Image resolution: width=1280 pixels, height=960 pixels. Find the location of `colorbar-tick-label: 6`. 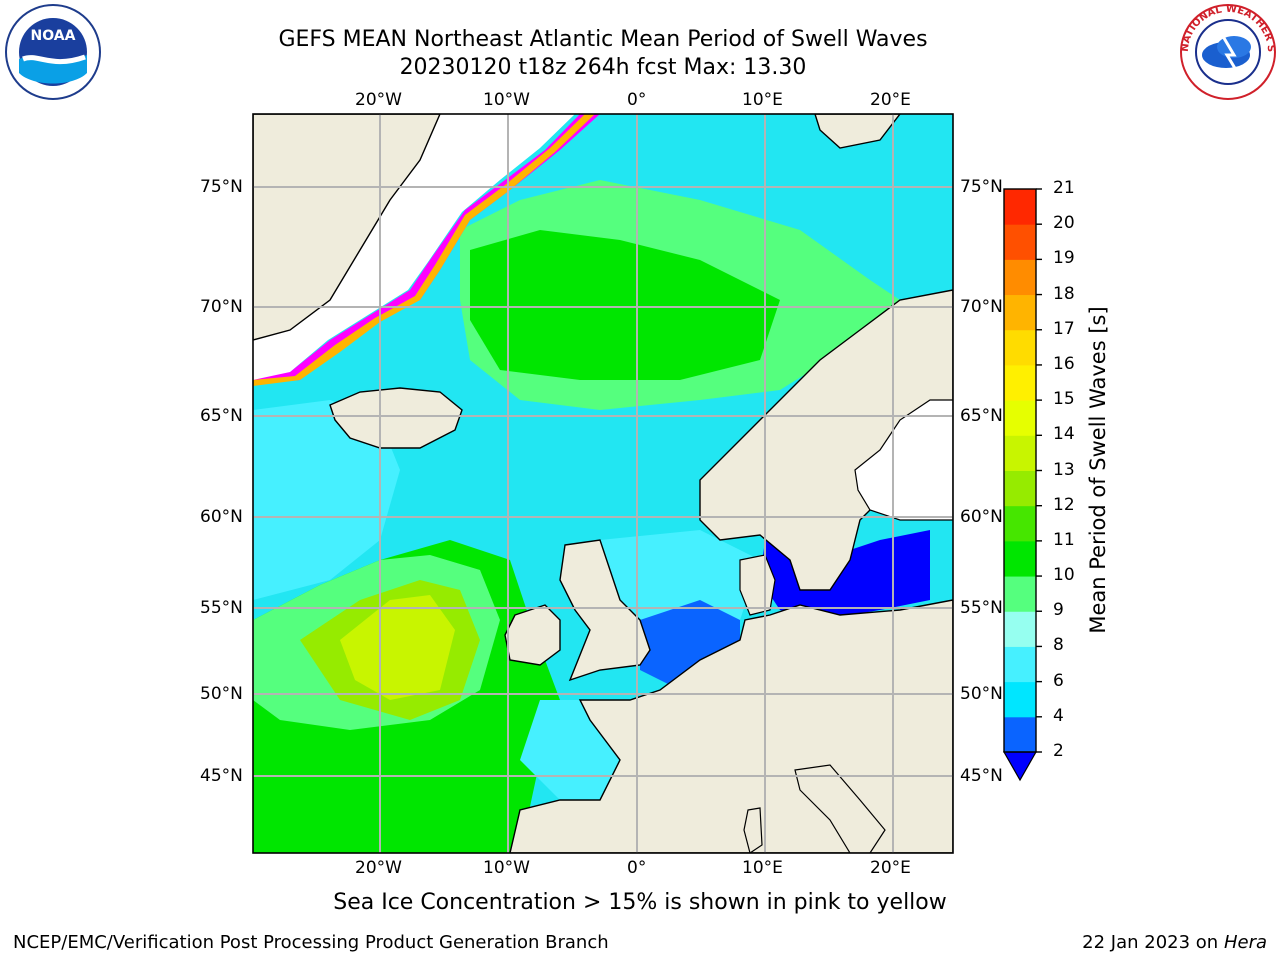

colorbar-tick-label: 6 is located at coordinates (1058, 680).